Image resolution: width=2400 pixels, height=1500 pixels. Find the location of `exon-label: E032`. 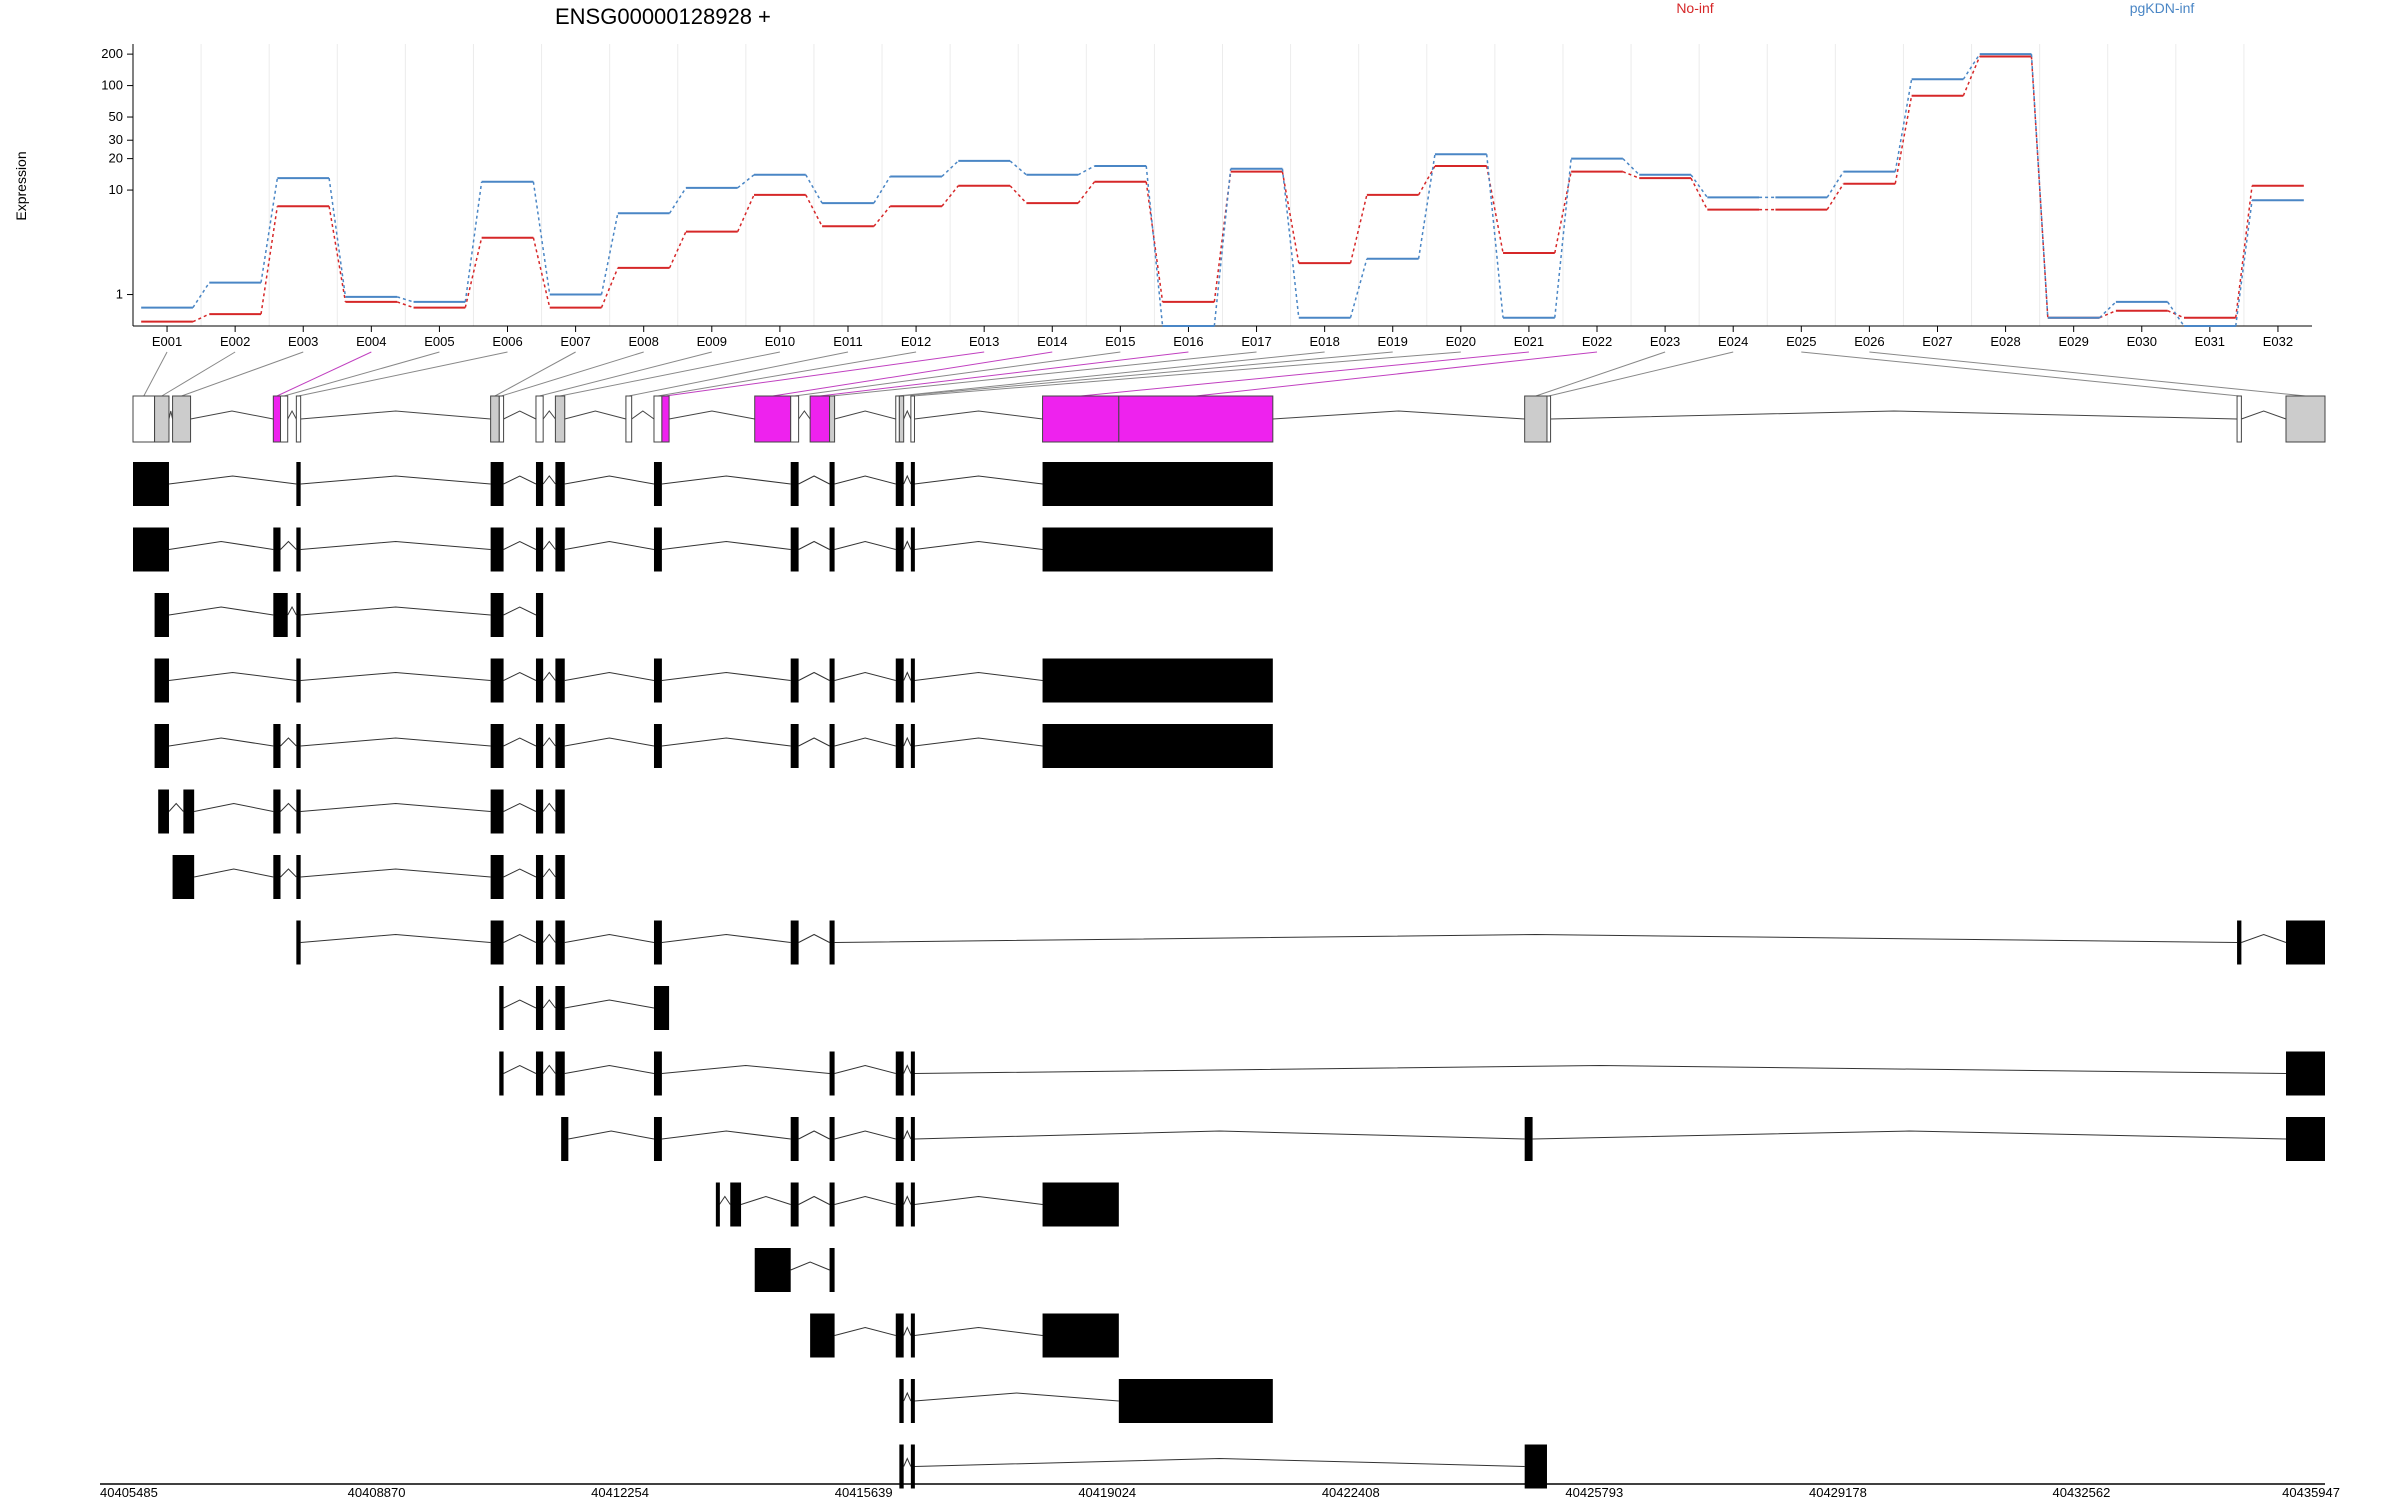

exon-label: E032 is located at coordinates (2278, 341).